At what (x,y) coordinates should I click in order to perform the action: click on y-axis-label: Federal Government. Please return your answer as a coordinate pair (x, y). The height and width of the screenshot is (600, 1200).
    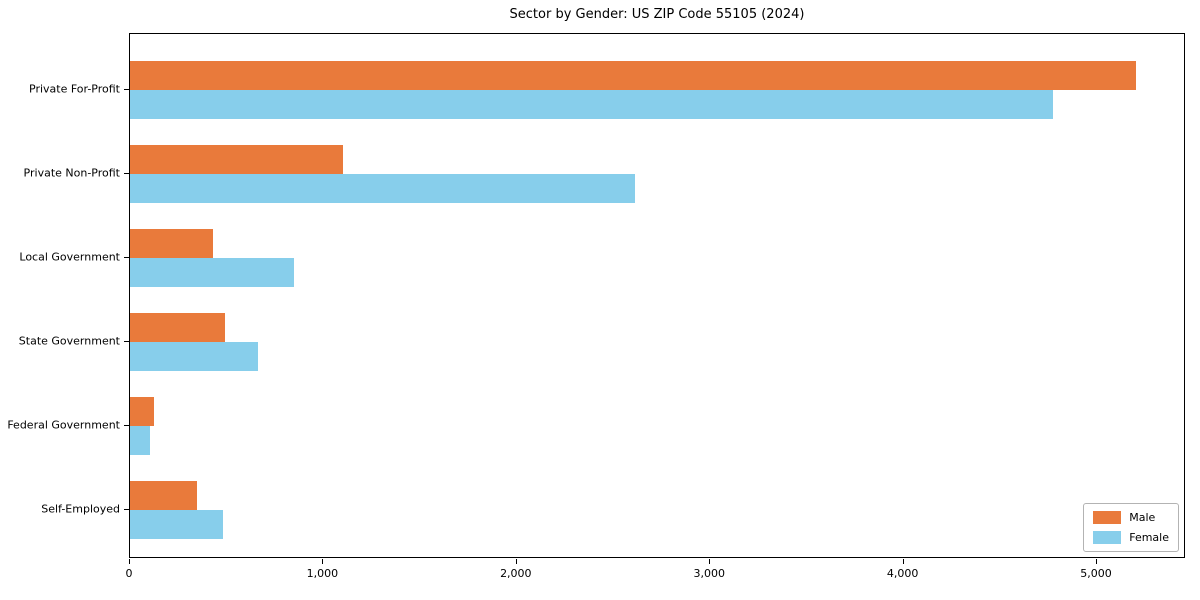
    Looking at the image, I should click on (63, 425).